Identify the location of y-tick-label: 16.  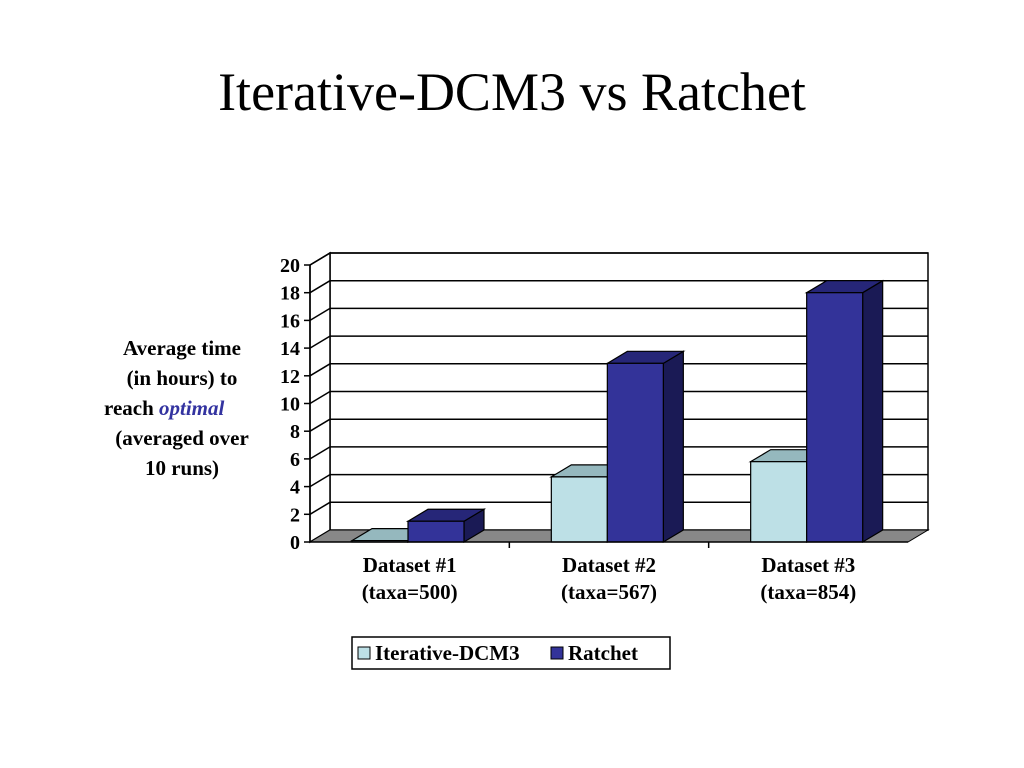
(290, 321).